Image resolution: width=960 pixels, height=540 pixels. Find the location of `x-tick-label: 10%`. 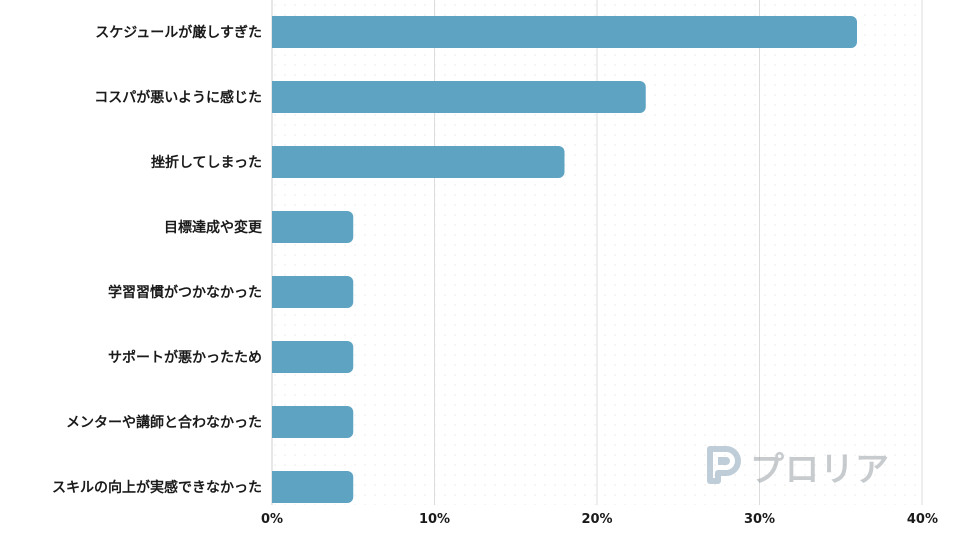

x-tick-label: 10% is located at coordinates (434, 519).